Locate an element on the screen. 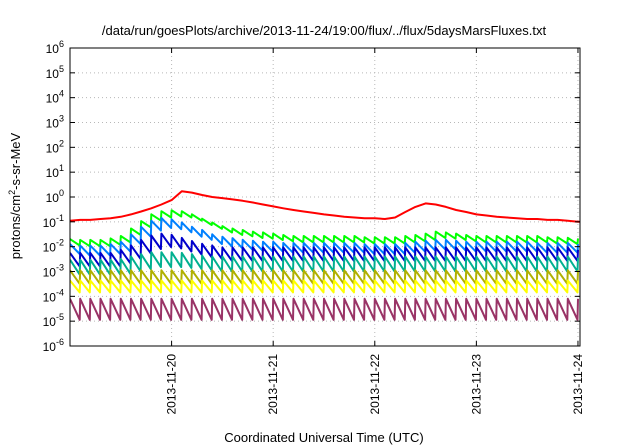  x-tick-label: 2013-11-23 is located at coordinates (476, 384).